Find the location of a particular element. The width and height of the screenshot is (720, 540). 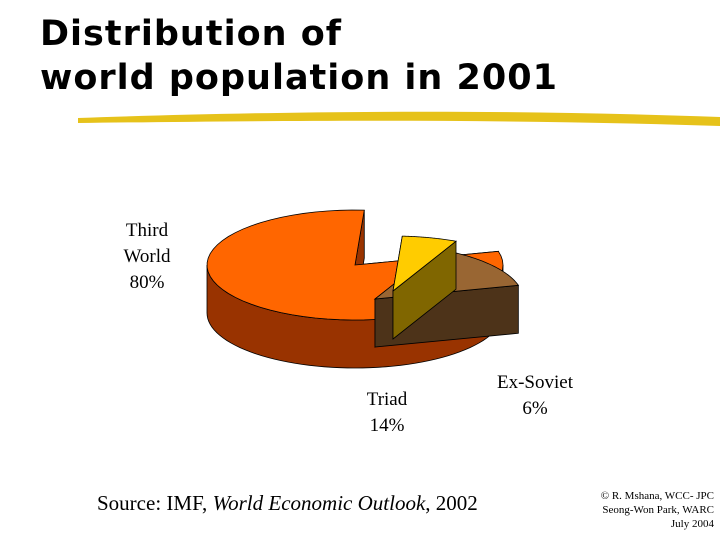

slice-label-percent: 80% is located at coordinates (147, 282).